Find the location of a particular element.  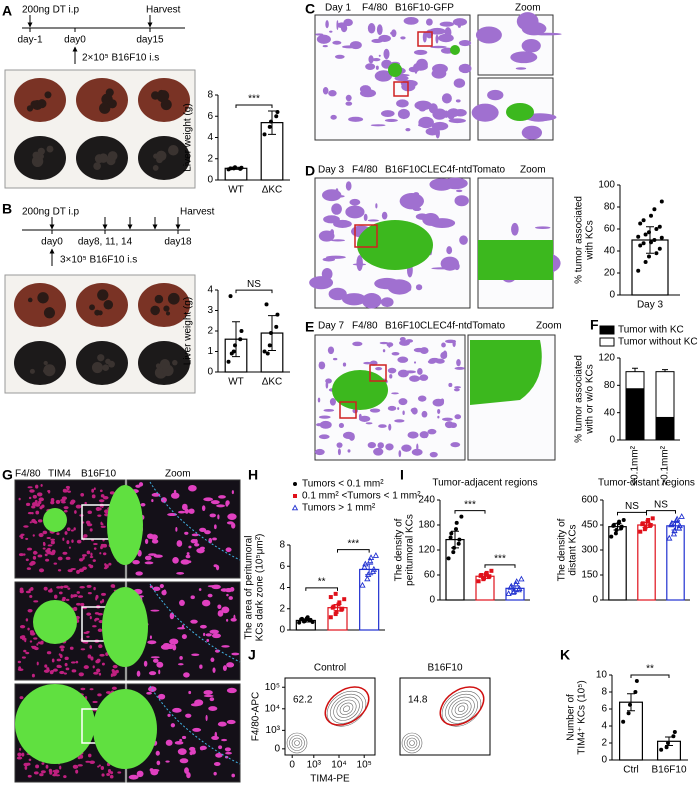

significance-label: ** is located at coordinates (322, 582).